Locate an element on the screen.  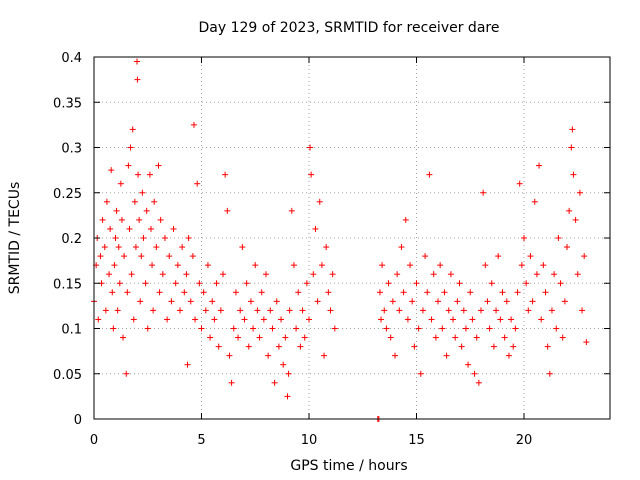
x-tick-label: 5 is located at coordinates (201, 440).